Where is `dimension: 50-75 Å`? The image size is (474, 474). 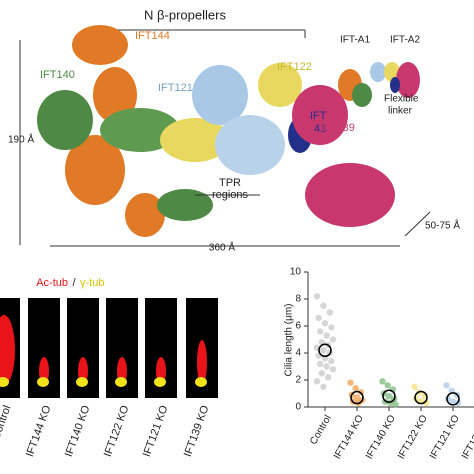
dimension: 50-75 Å is located at coordinates (442, 225).